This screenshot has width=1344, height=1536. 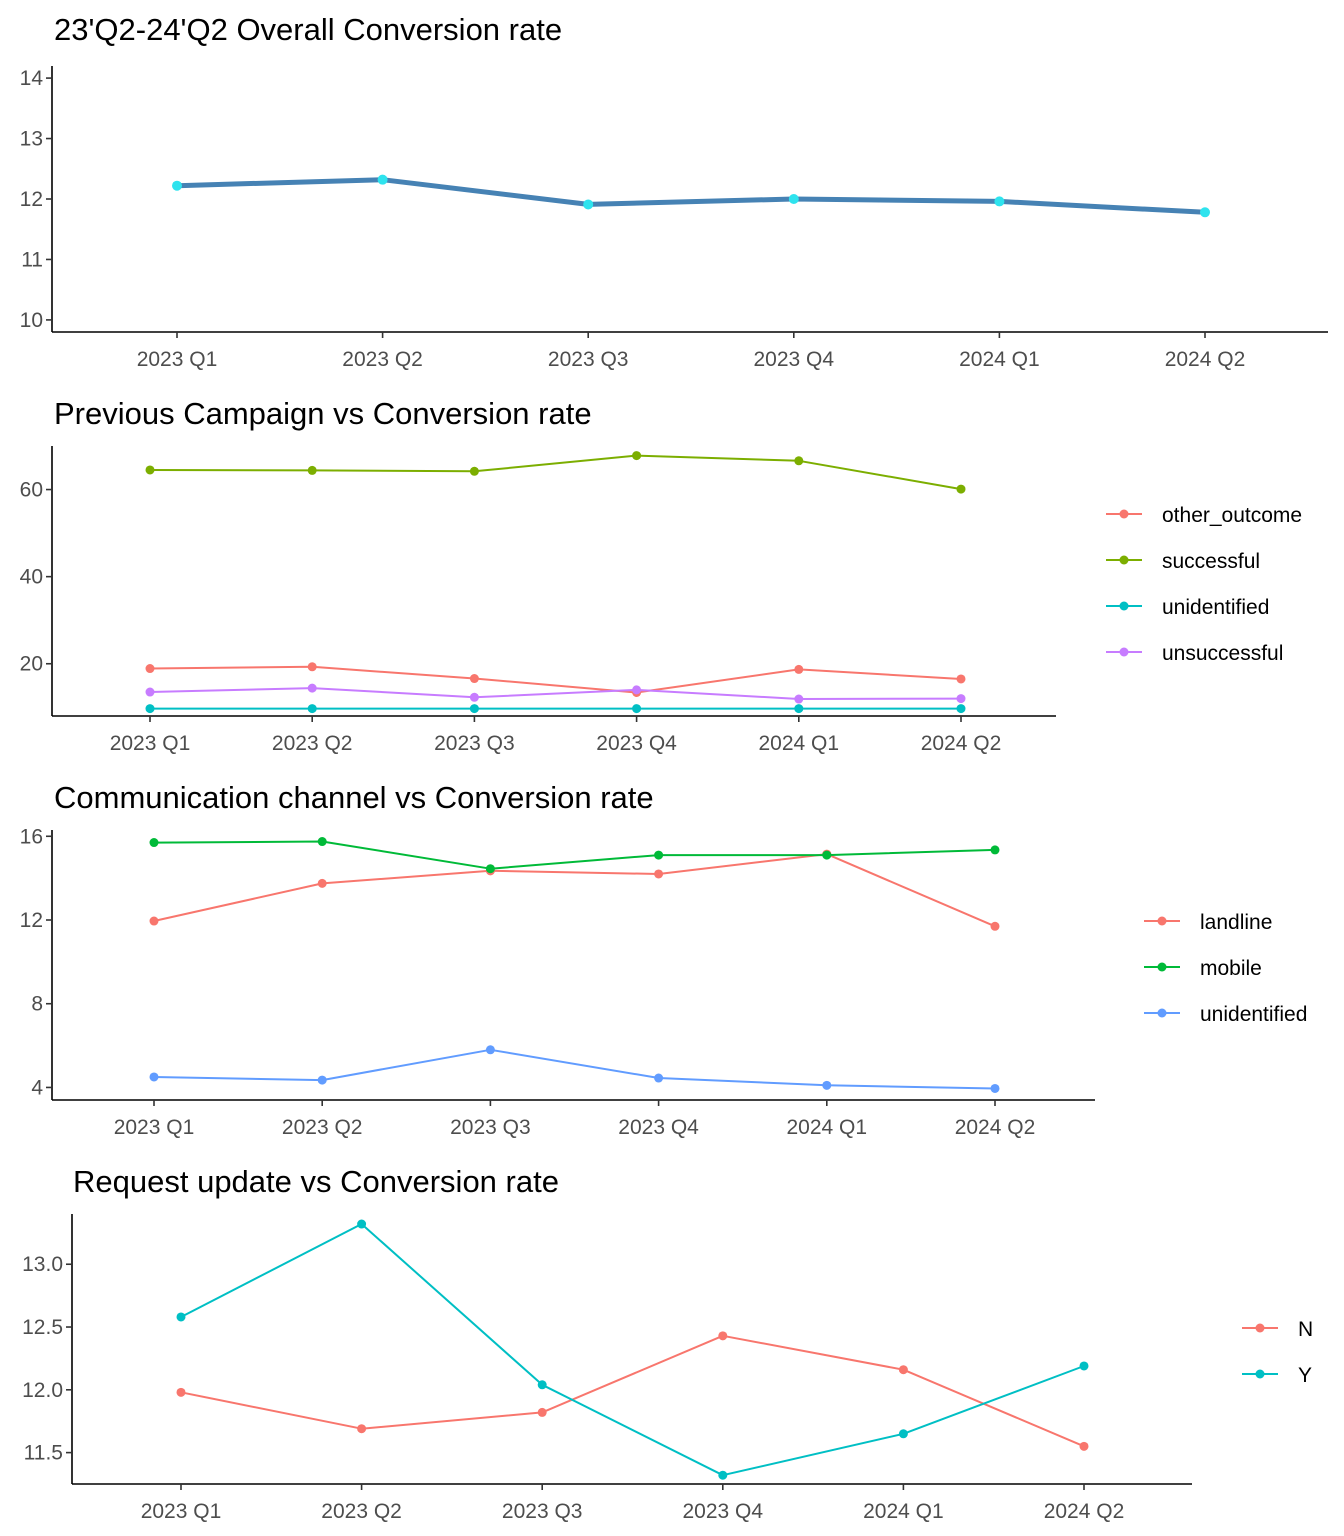 I want to click on series-unidentified, so click(x=574, y=1069).